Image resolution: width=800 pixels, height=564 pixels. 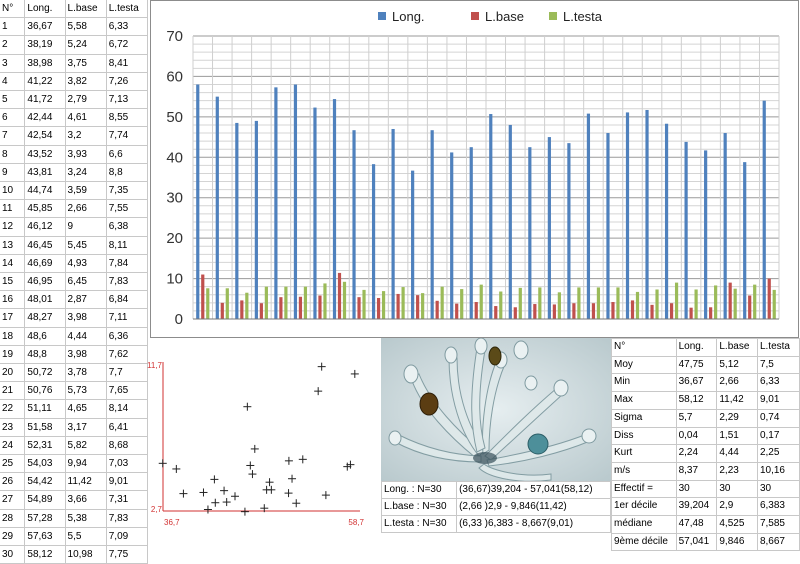 I want to click on cell-lbase: 5,38, so click(x=86, y=518).